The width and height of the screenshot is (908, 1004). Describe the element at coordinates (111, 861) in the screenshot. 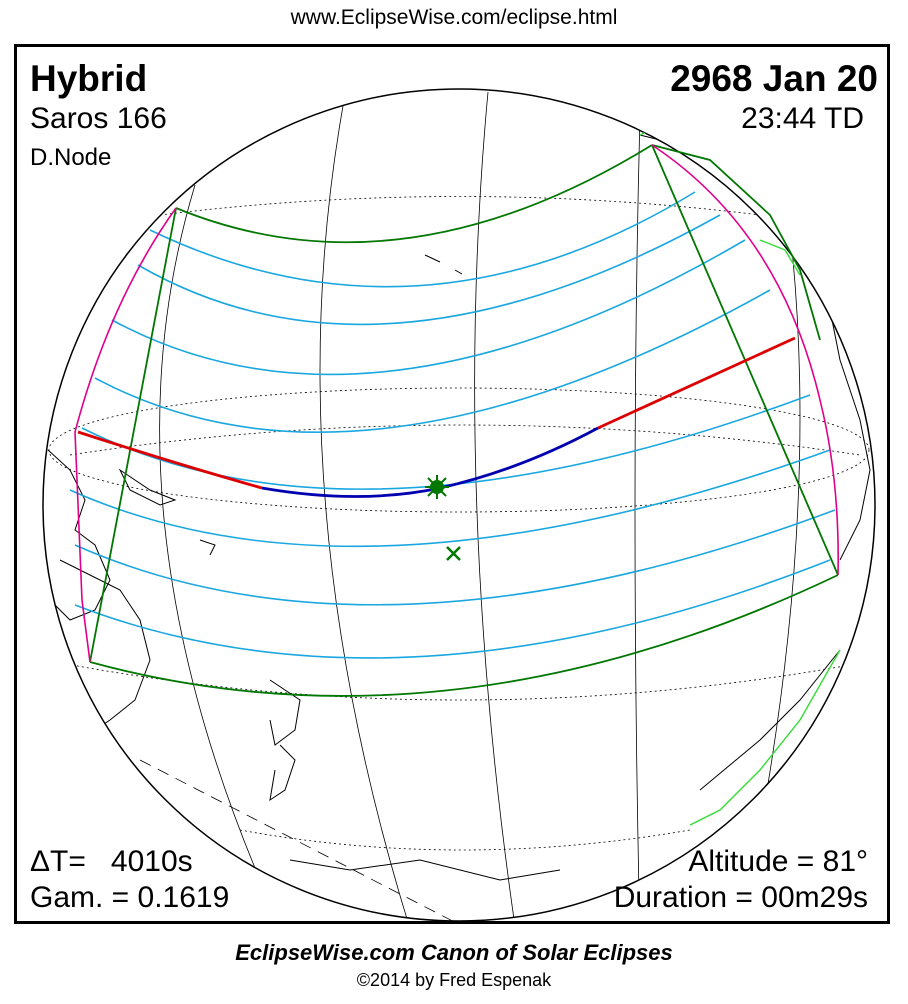

I see `delta-t: ΔT= 4010s` at that location.